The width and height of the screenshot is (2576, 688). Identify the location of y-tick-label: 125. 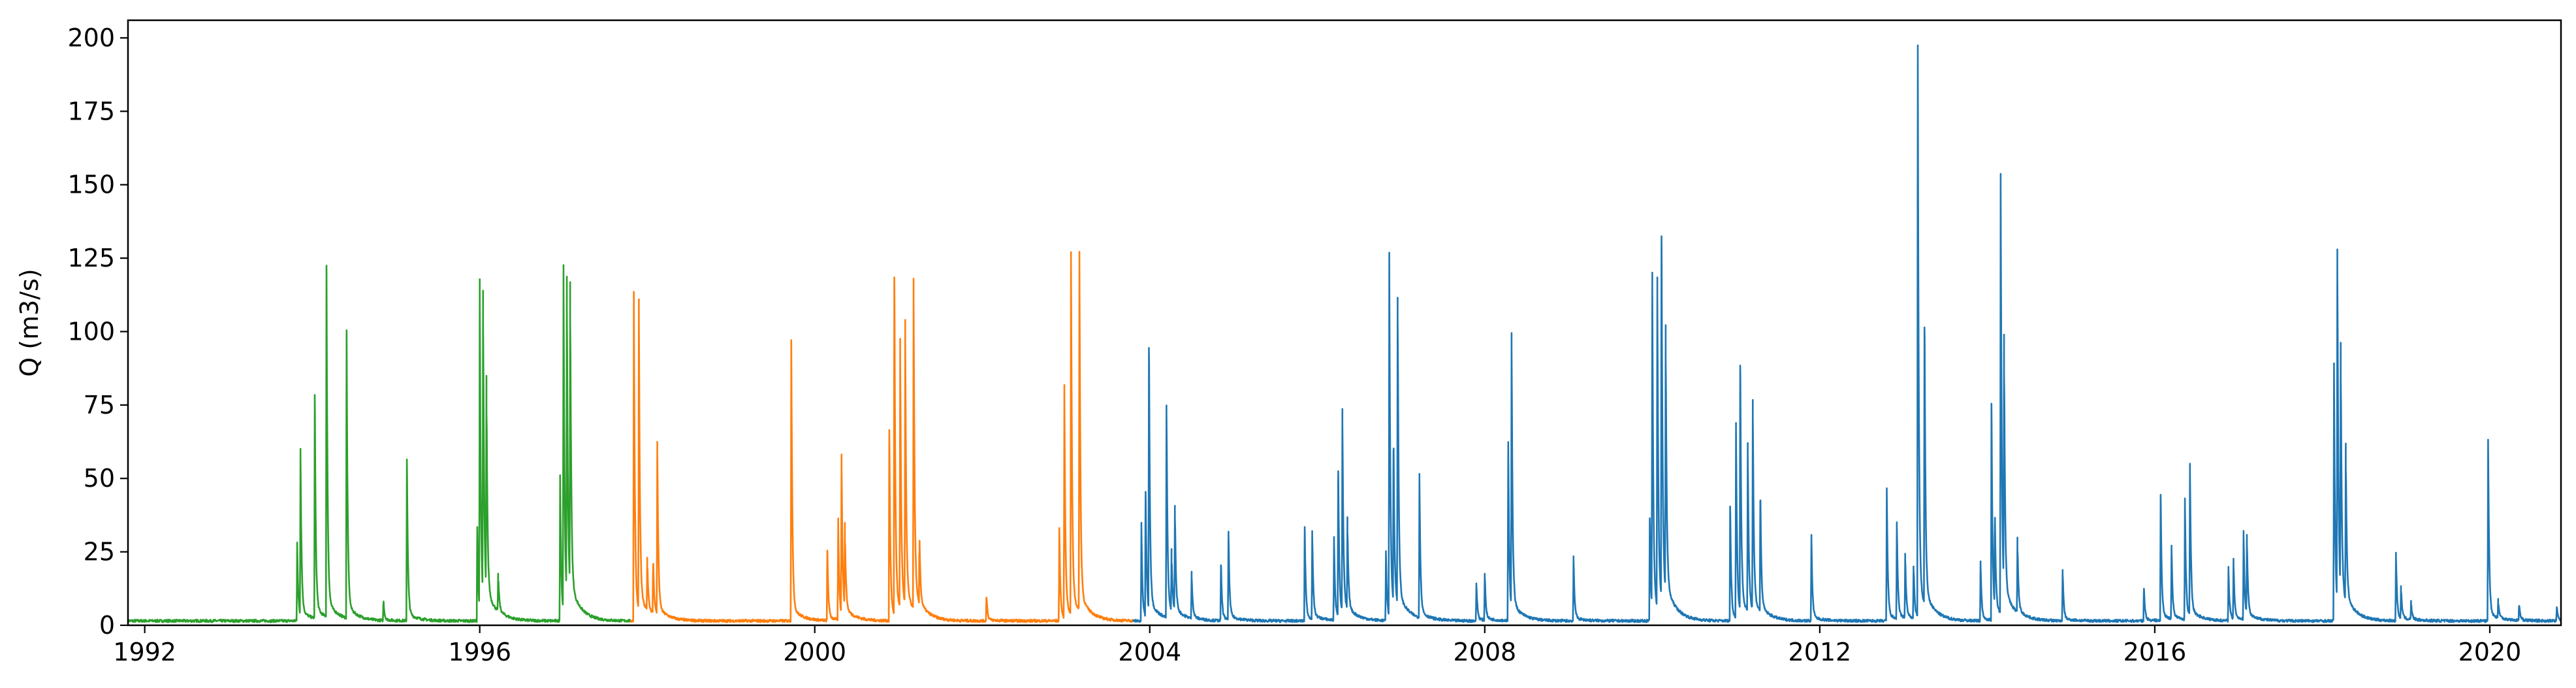
(91, 258).